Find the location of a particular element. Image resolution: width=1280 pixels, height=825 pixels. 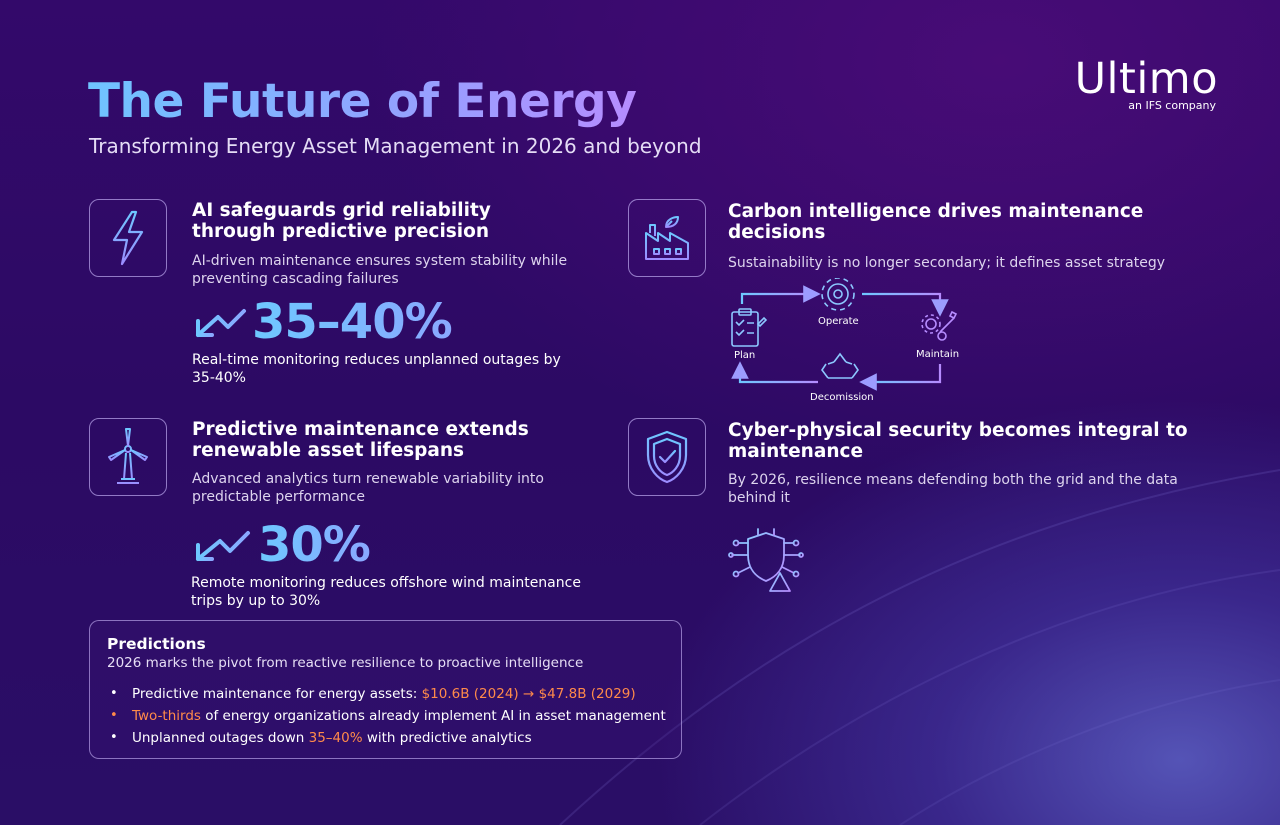

clipboard-icon is located at coordinates (749, 327).